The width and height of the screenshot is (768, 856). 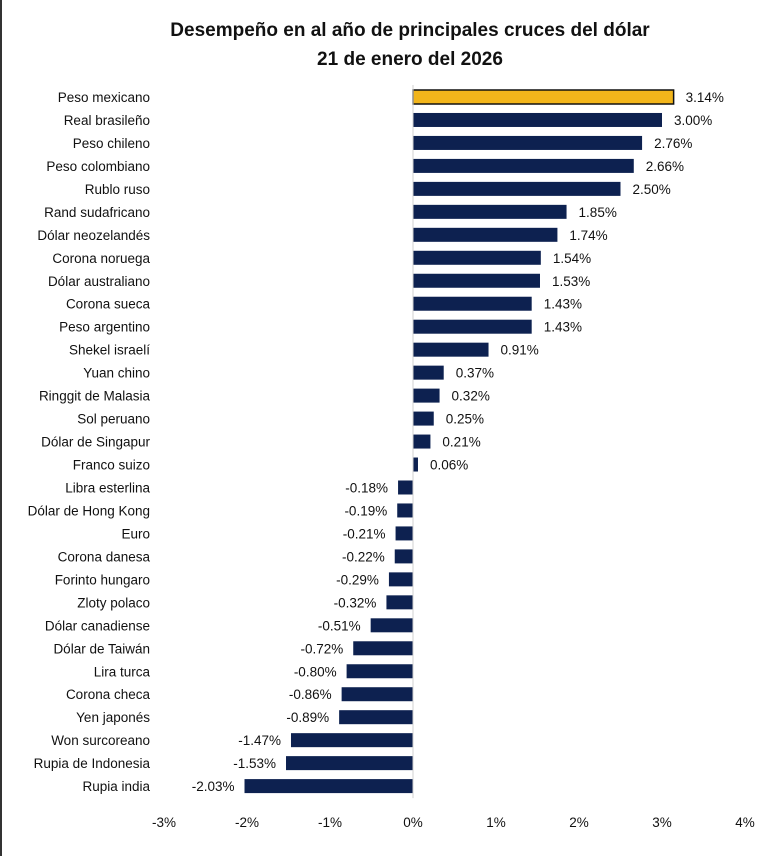 I want to click on data-label: 2.50%, so click(x=652, y=189).